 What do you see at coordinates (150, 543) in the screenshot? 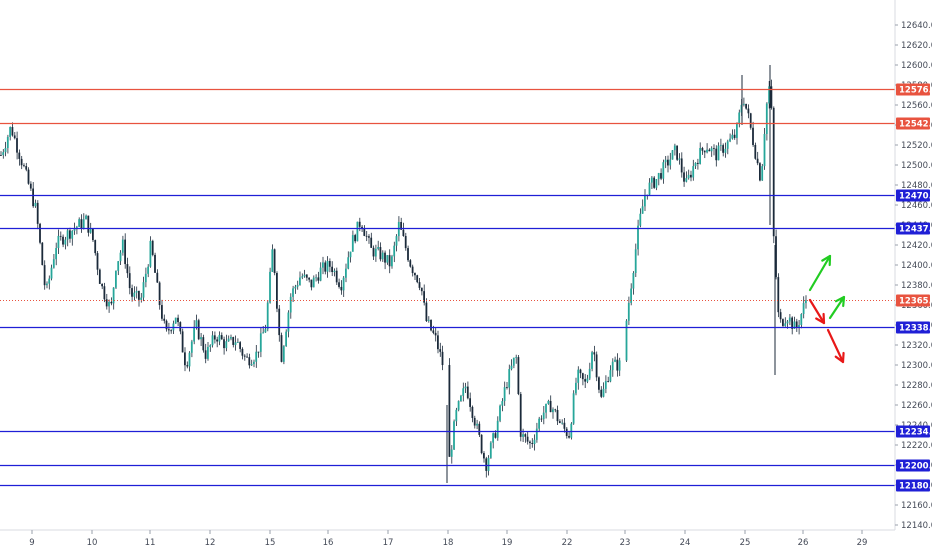
I see `time-tick-label: 11` at bounding box center [150, 543].